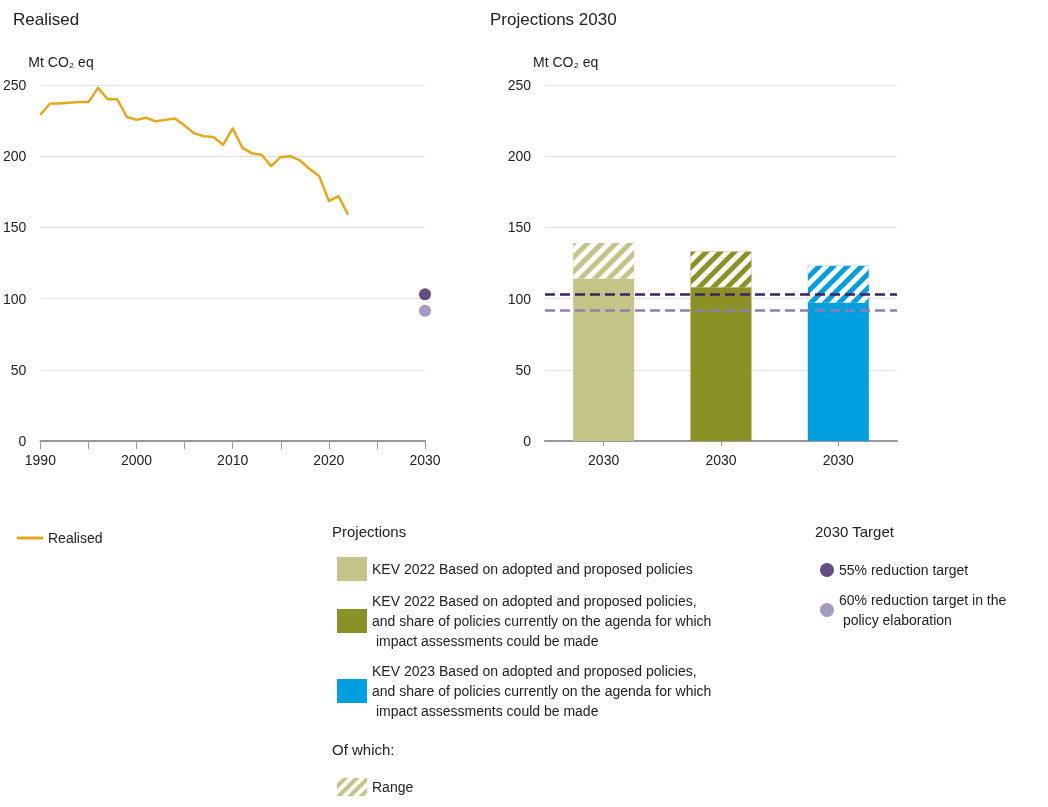 The width and height of the screenshot is (1048, 807). I want to click on x-tick-label: 2010, so click(233, 460).